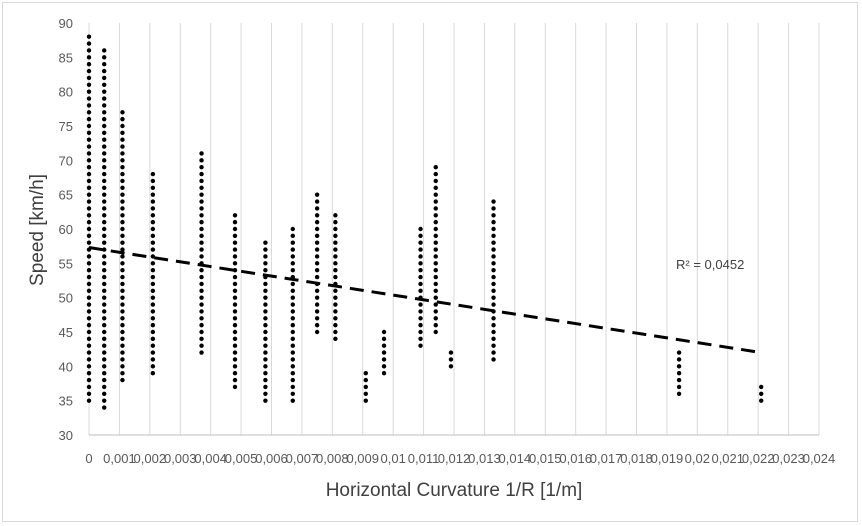 This screenshot has height=526, width=862. Describe the element at coordinates (424, 458) in the screenshot. I see `x-tick-label: 0,011` at that location.